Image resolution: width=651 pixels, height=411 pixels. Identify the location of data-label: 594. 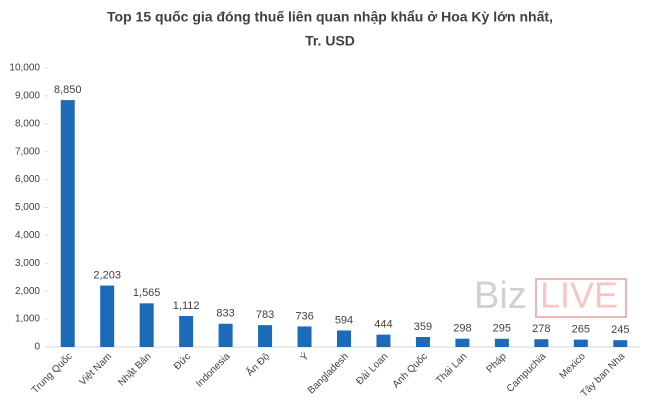
(344, 320).